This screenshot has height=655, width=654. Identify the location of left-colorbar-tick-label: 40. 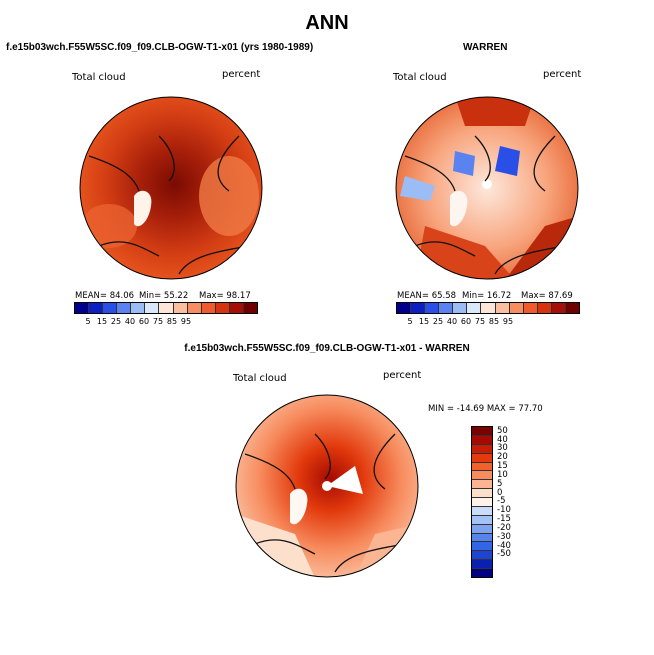
(130, 321).